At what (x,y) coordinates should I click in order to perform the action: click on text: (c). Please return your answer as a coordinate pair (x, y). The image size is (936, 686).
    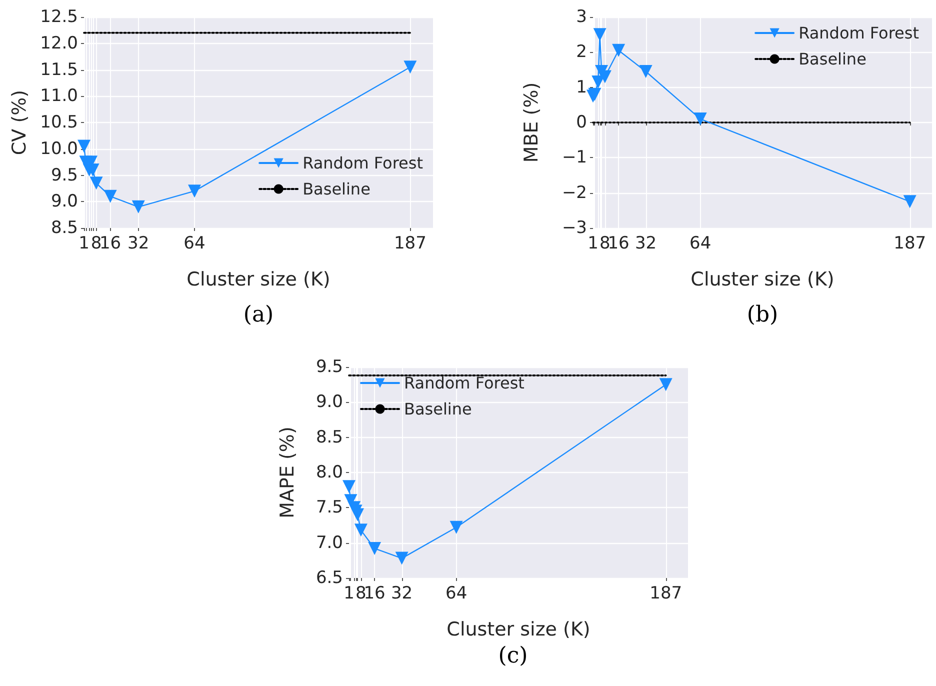
    Looking at the image, I should click on (513, 656).